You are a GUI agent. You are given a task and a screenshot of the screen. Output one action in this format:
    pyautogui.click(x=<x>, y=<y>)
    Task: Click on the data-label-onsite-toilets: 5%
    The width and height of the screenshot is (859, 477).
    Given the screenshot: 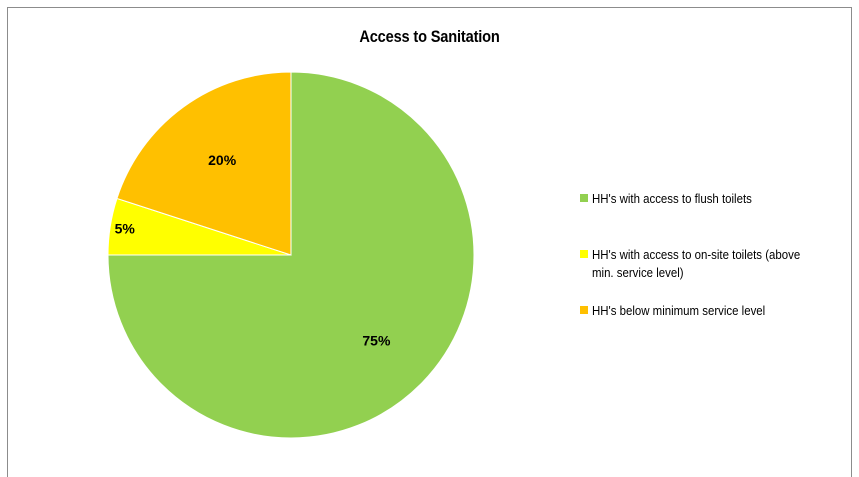 What is the action you would take?
    pyautogui.click(x=125, y=229)
    